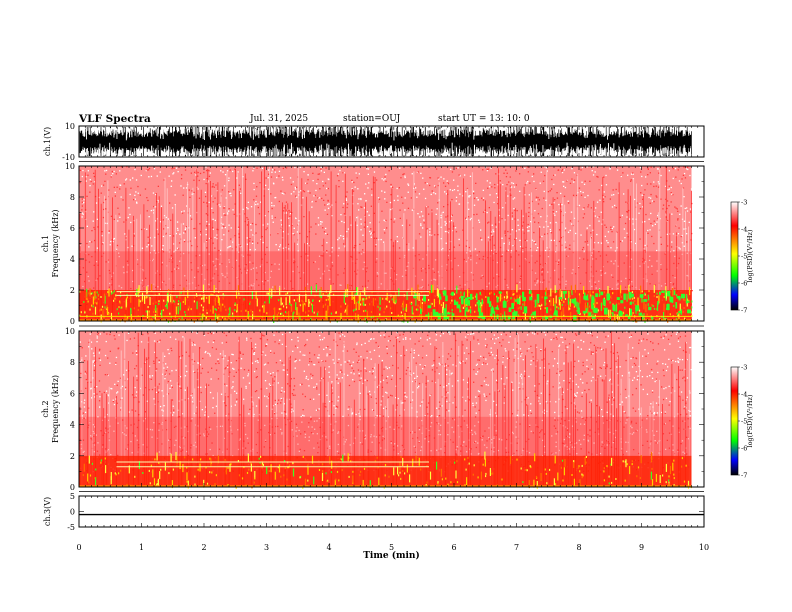 The image size is (792, 612). What do you see at coordinates (45, 243) in the screenshot?
I see `ch1-axis-label: ch.1` at bounding box center [45, 243].